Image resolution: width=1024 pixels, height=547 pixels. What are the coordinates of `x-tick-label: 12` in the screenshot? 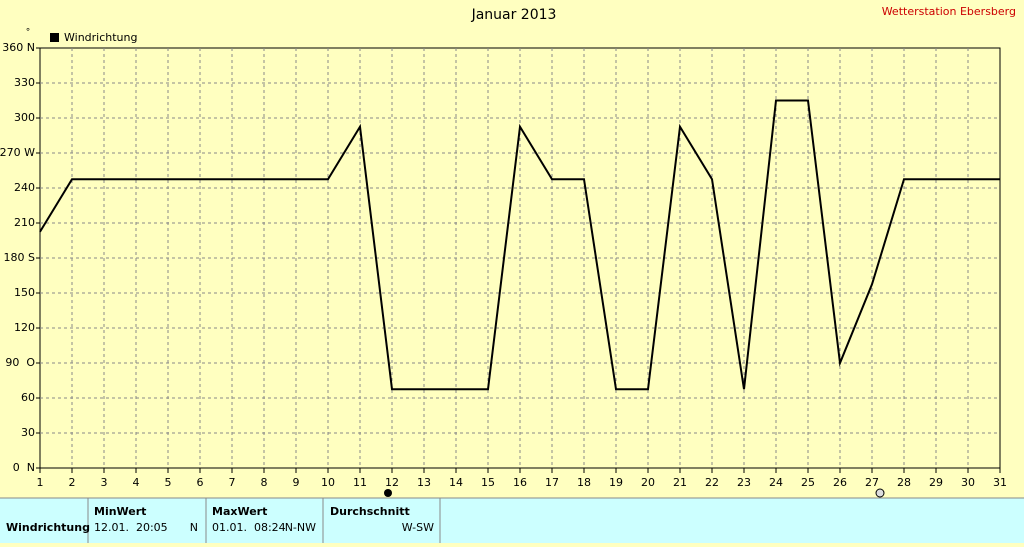 It's located at (392, 482).